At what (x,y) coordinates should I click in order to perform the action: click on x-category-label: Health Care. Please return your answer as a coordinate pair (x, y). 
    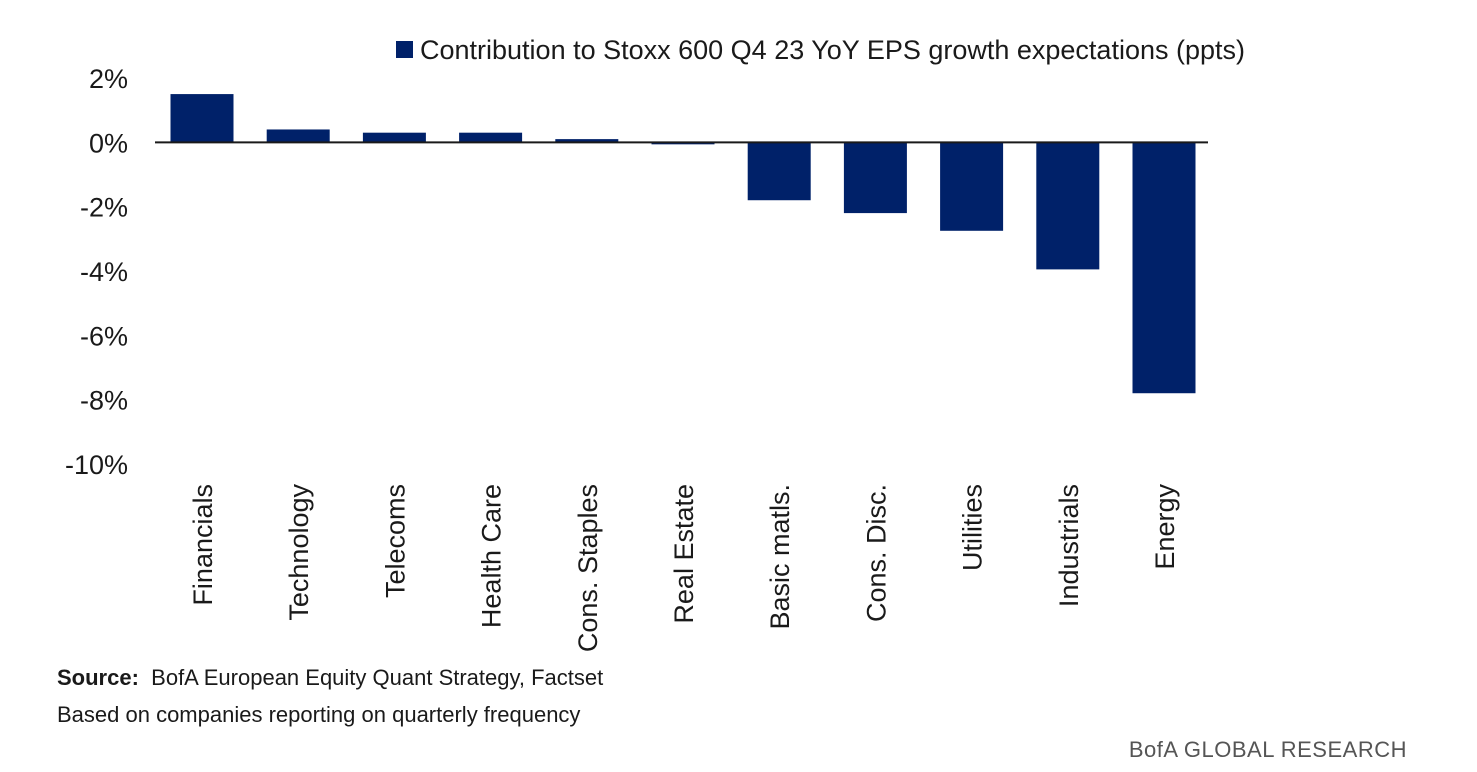
    Looking at the image, I should click on (492, 556).